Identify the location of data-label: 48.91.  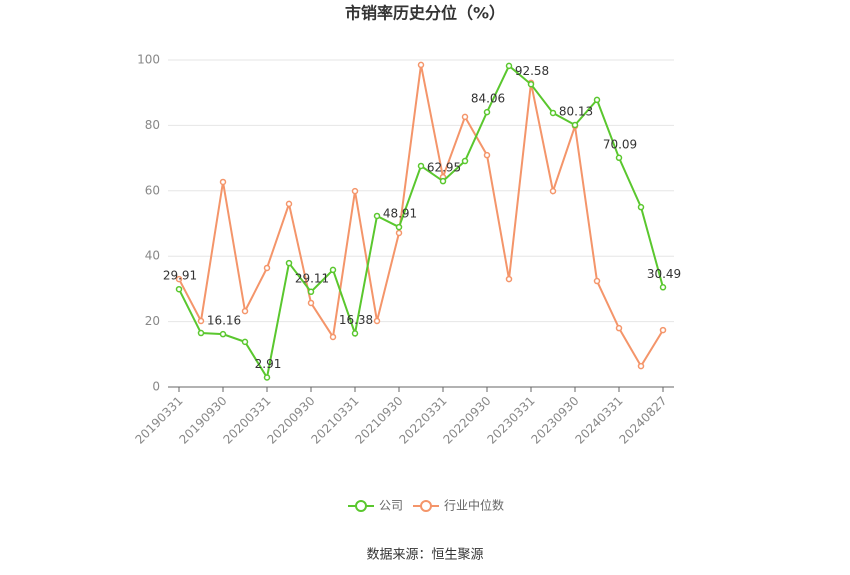
(400, 214).